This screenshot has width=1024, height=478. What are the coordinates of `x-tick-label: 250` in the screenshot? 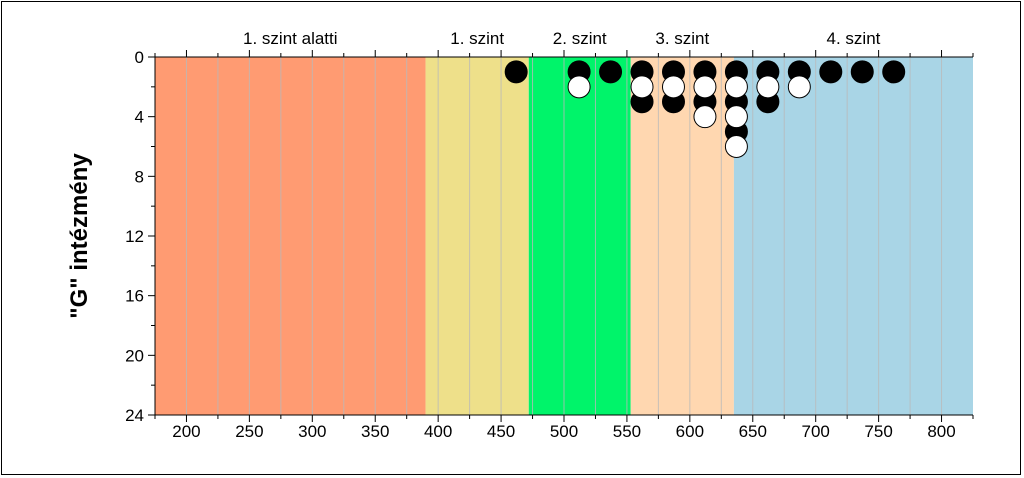 It's located at (249, 431).